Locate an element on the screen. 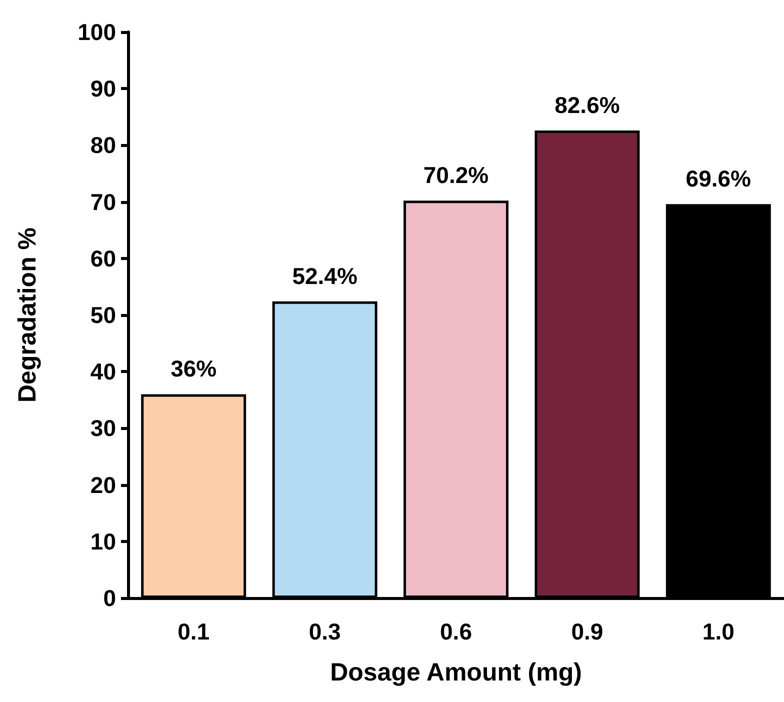  y-tick-label: 60 is located at coordinates (103, 258).